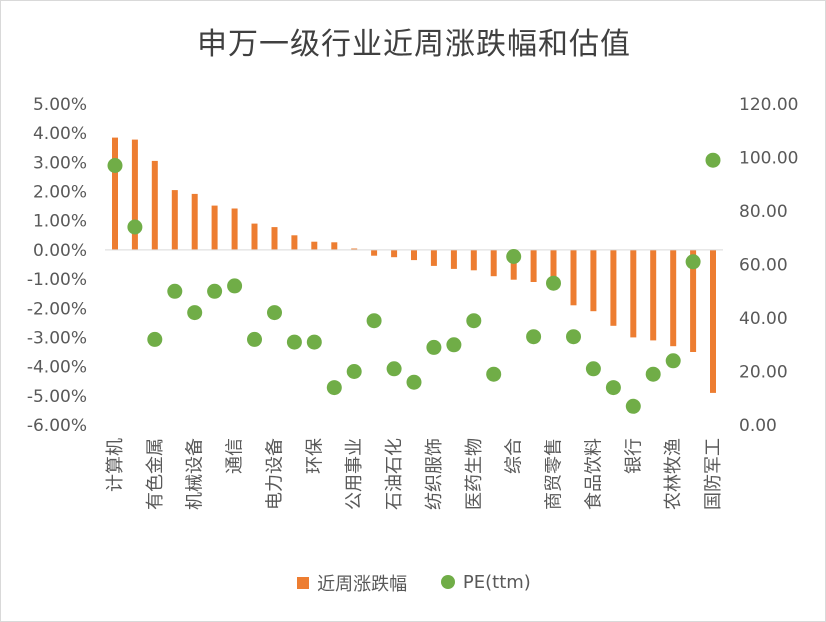  I want to click on legend-label-pe: PE(ttm), so click(496, 582).